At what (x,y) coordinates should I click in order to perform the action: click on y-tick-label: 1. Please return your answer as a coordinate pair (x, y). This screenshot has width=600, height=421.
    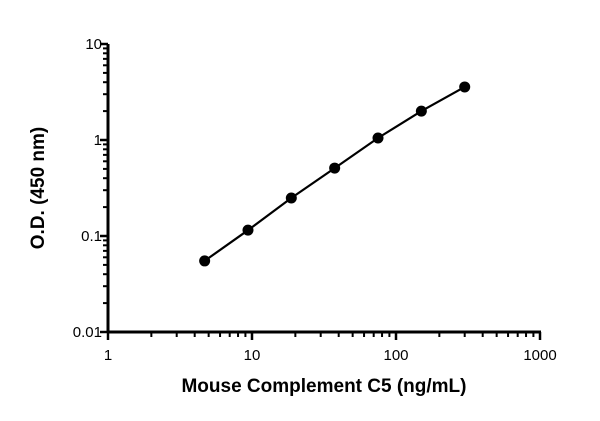
    Looking at the image, I should click on (98, 140).